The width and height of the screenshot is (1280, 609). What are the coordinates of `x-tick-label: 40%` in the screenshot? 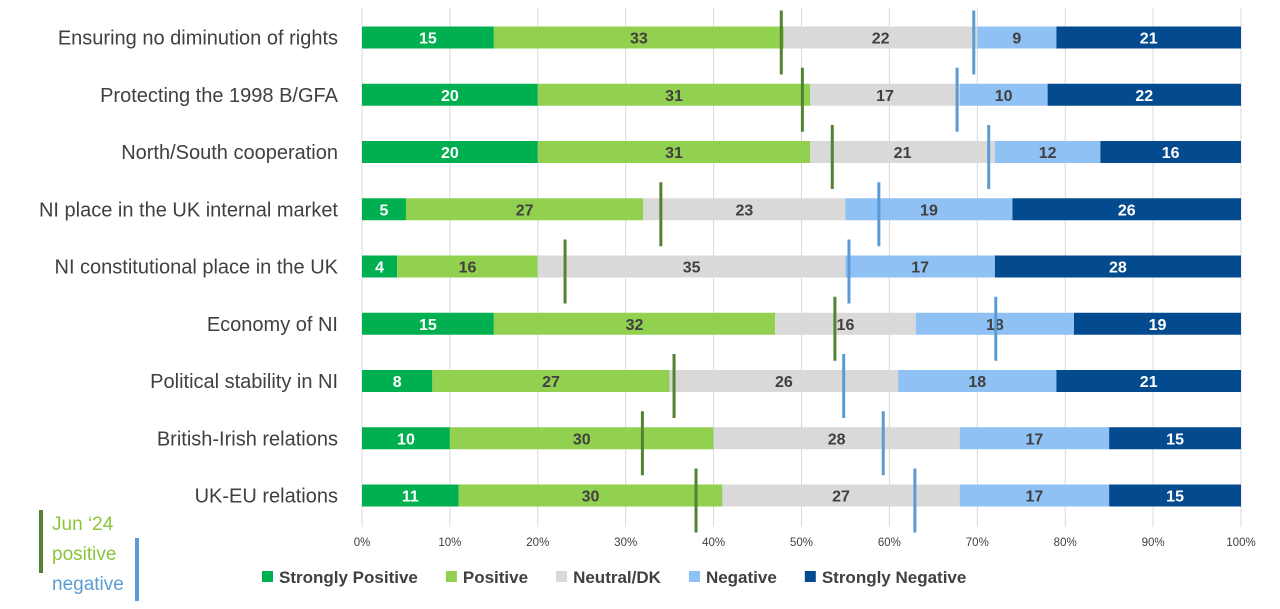 It's located at (713, 543).